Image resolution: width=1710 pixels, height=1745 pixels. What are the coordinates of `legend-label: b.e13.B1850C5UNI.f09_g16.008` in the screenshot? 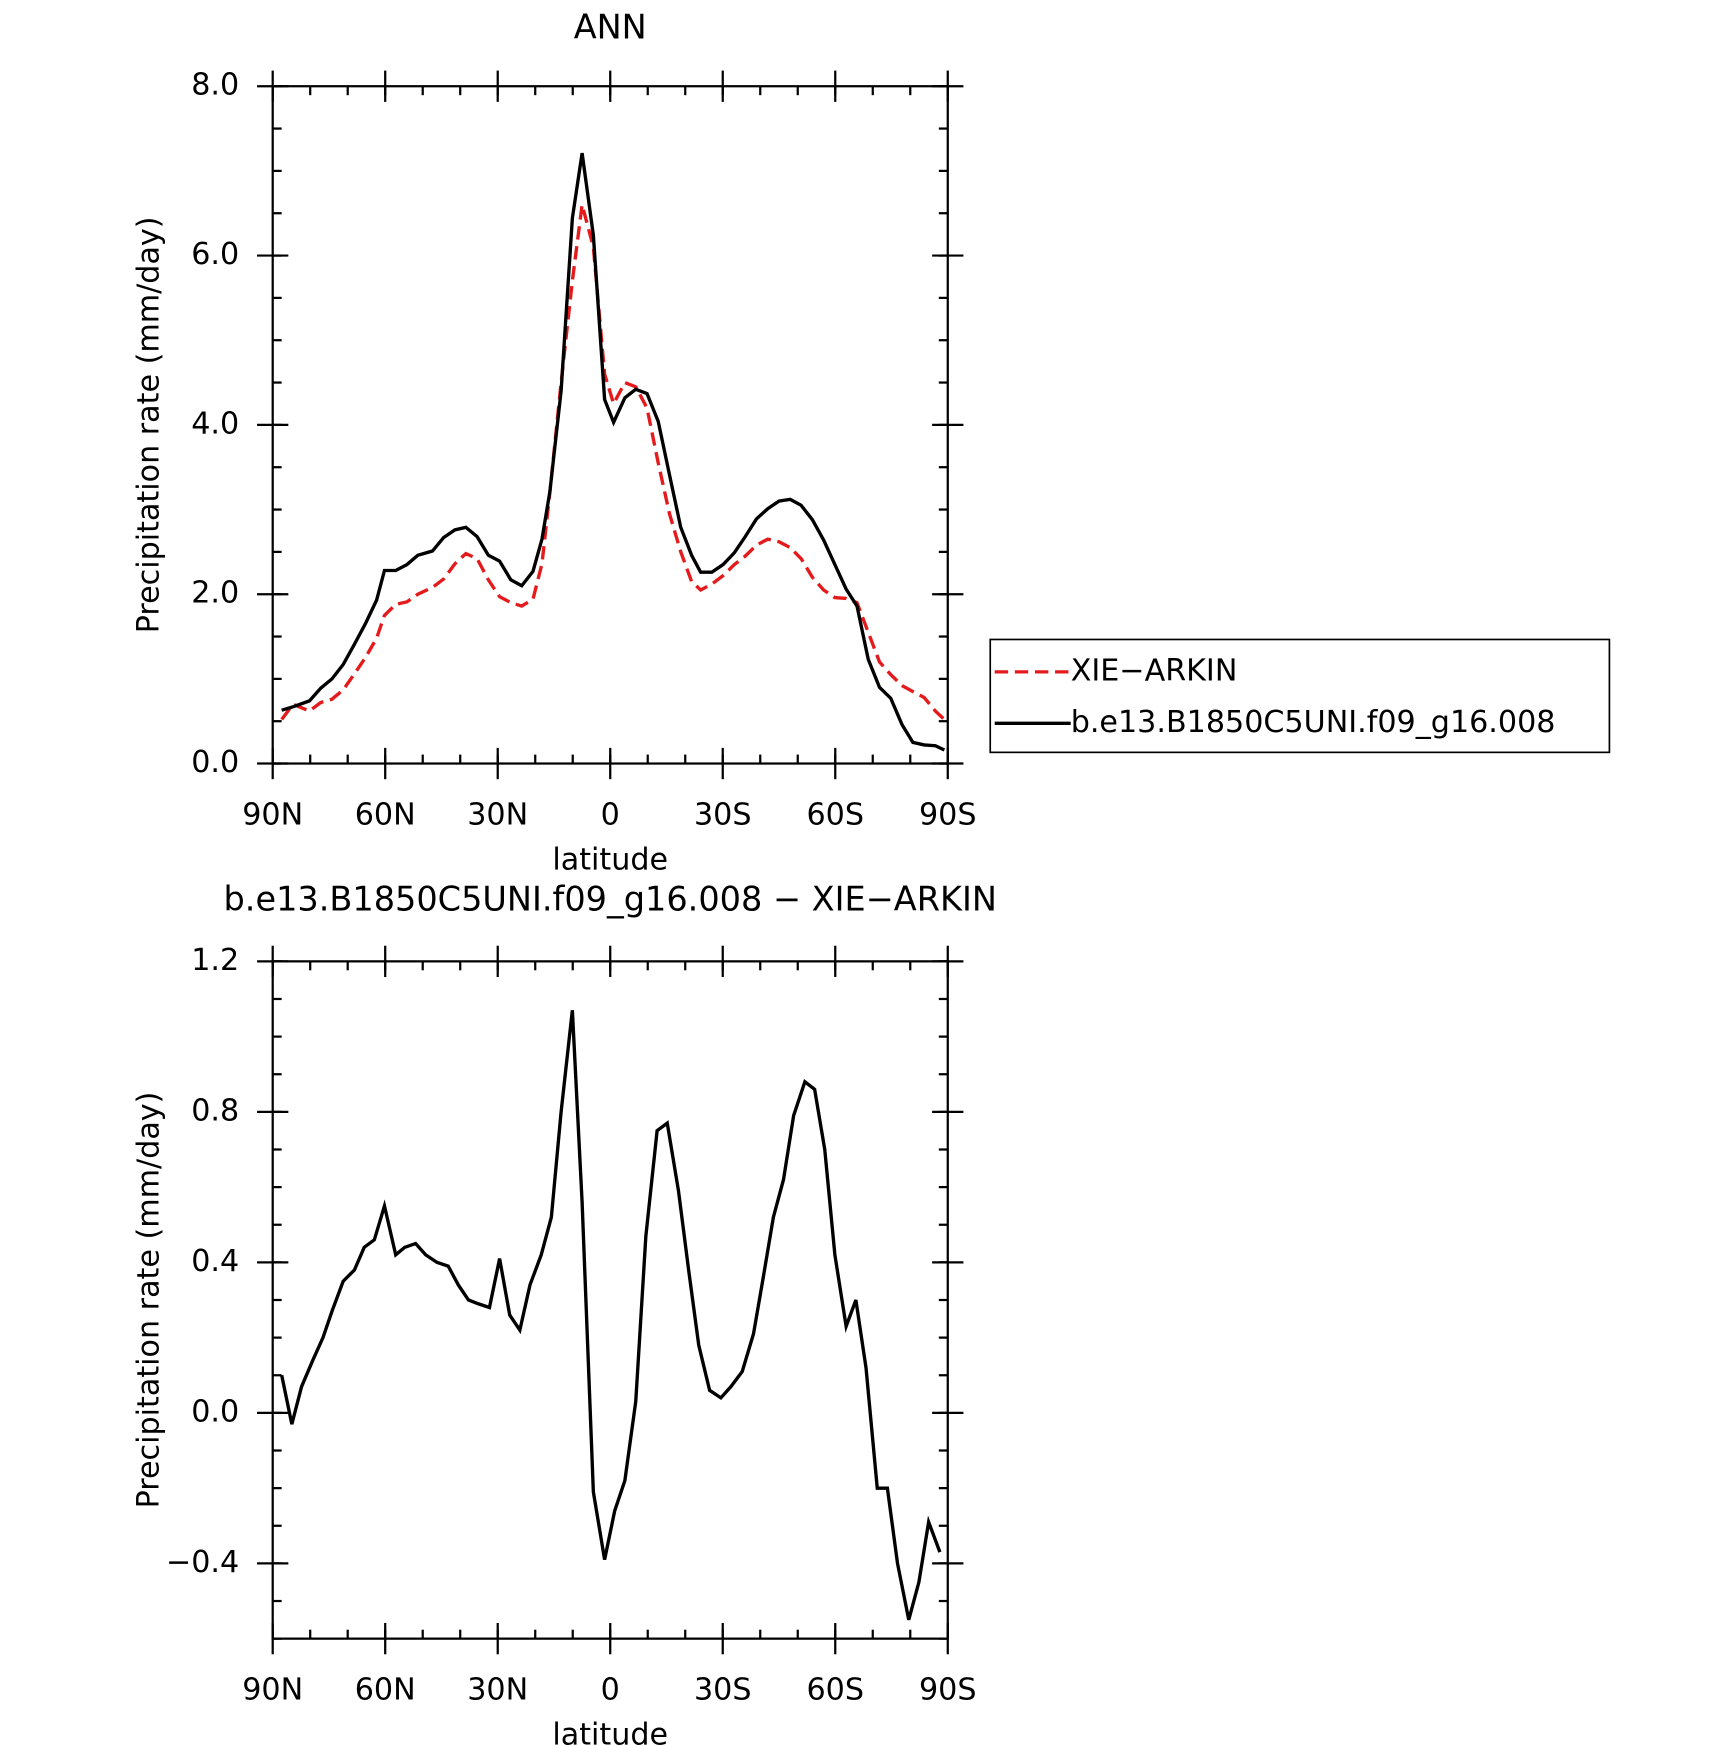 It's located at (1313, 722).